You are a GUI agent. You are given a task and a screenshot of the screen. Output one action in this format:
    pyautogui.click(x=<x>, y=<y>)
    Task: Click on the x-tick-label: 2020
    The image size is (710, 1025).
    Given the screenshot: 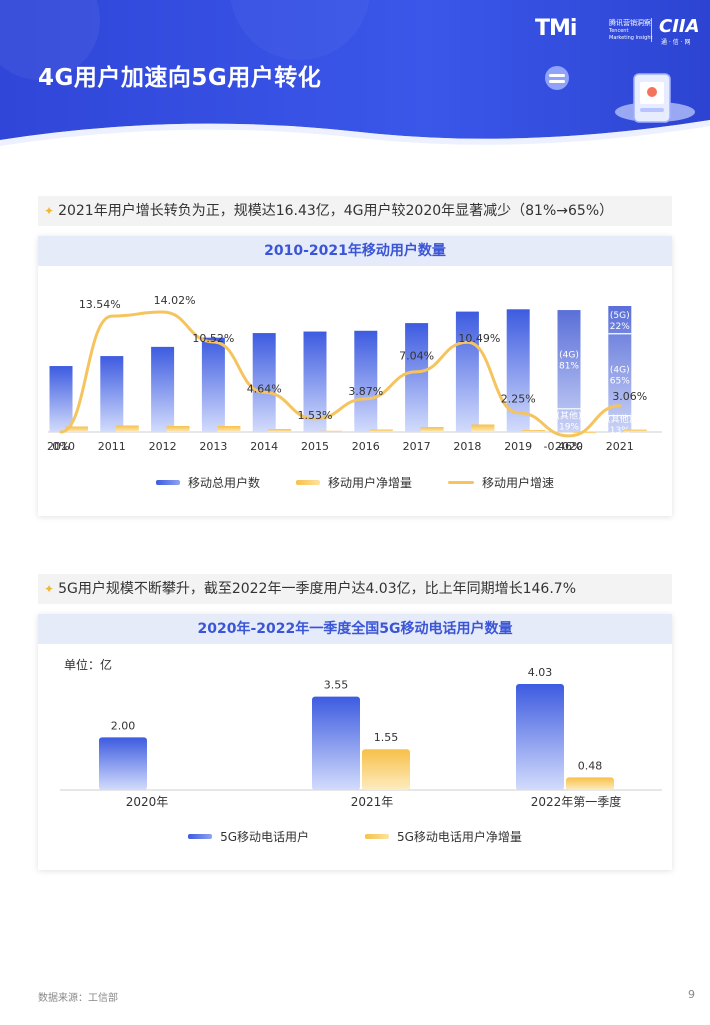 What is the action you would take?
    pyautogui.click(x=569, y=446)
    